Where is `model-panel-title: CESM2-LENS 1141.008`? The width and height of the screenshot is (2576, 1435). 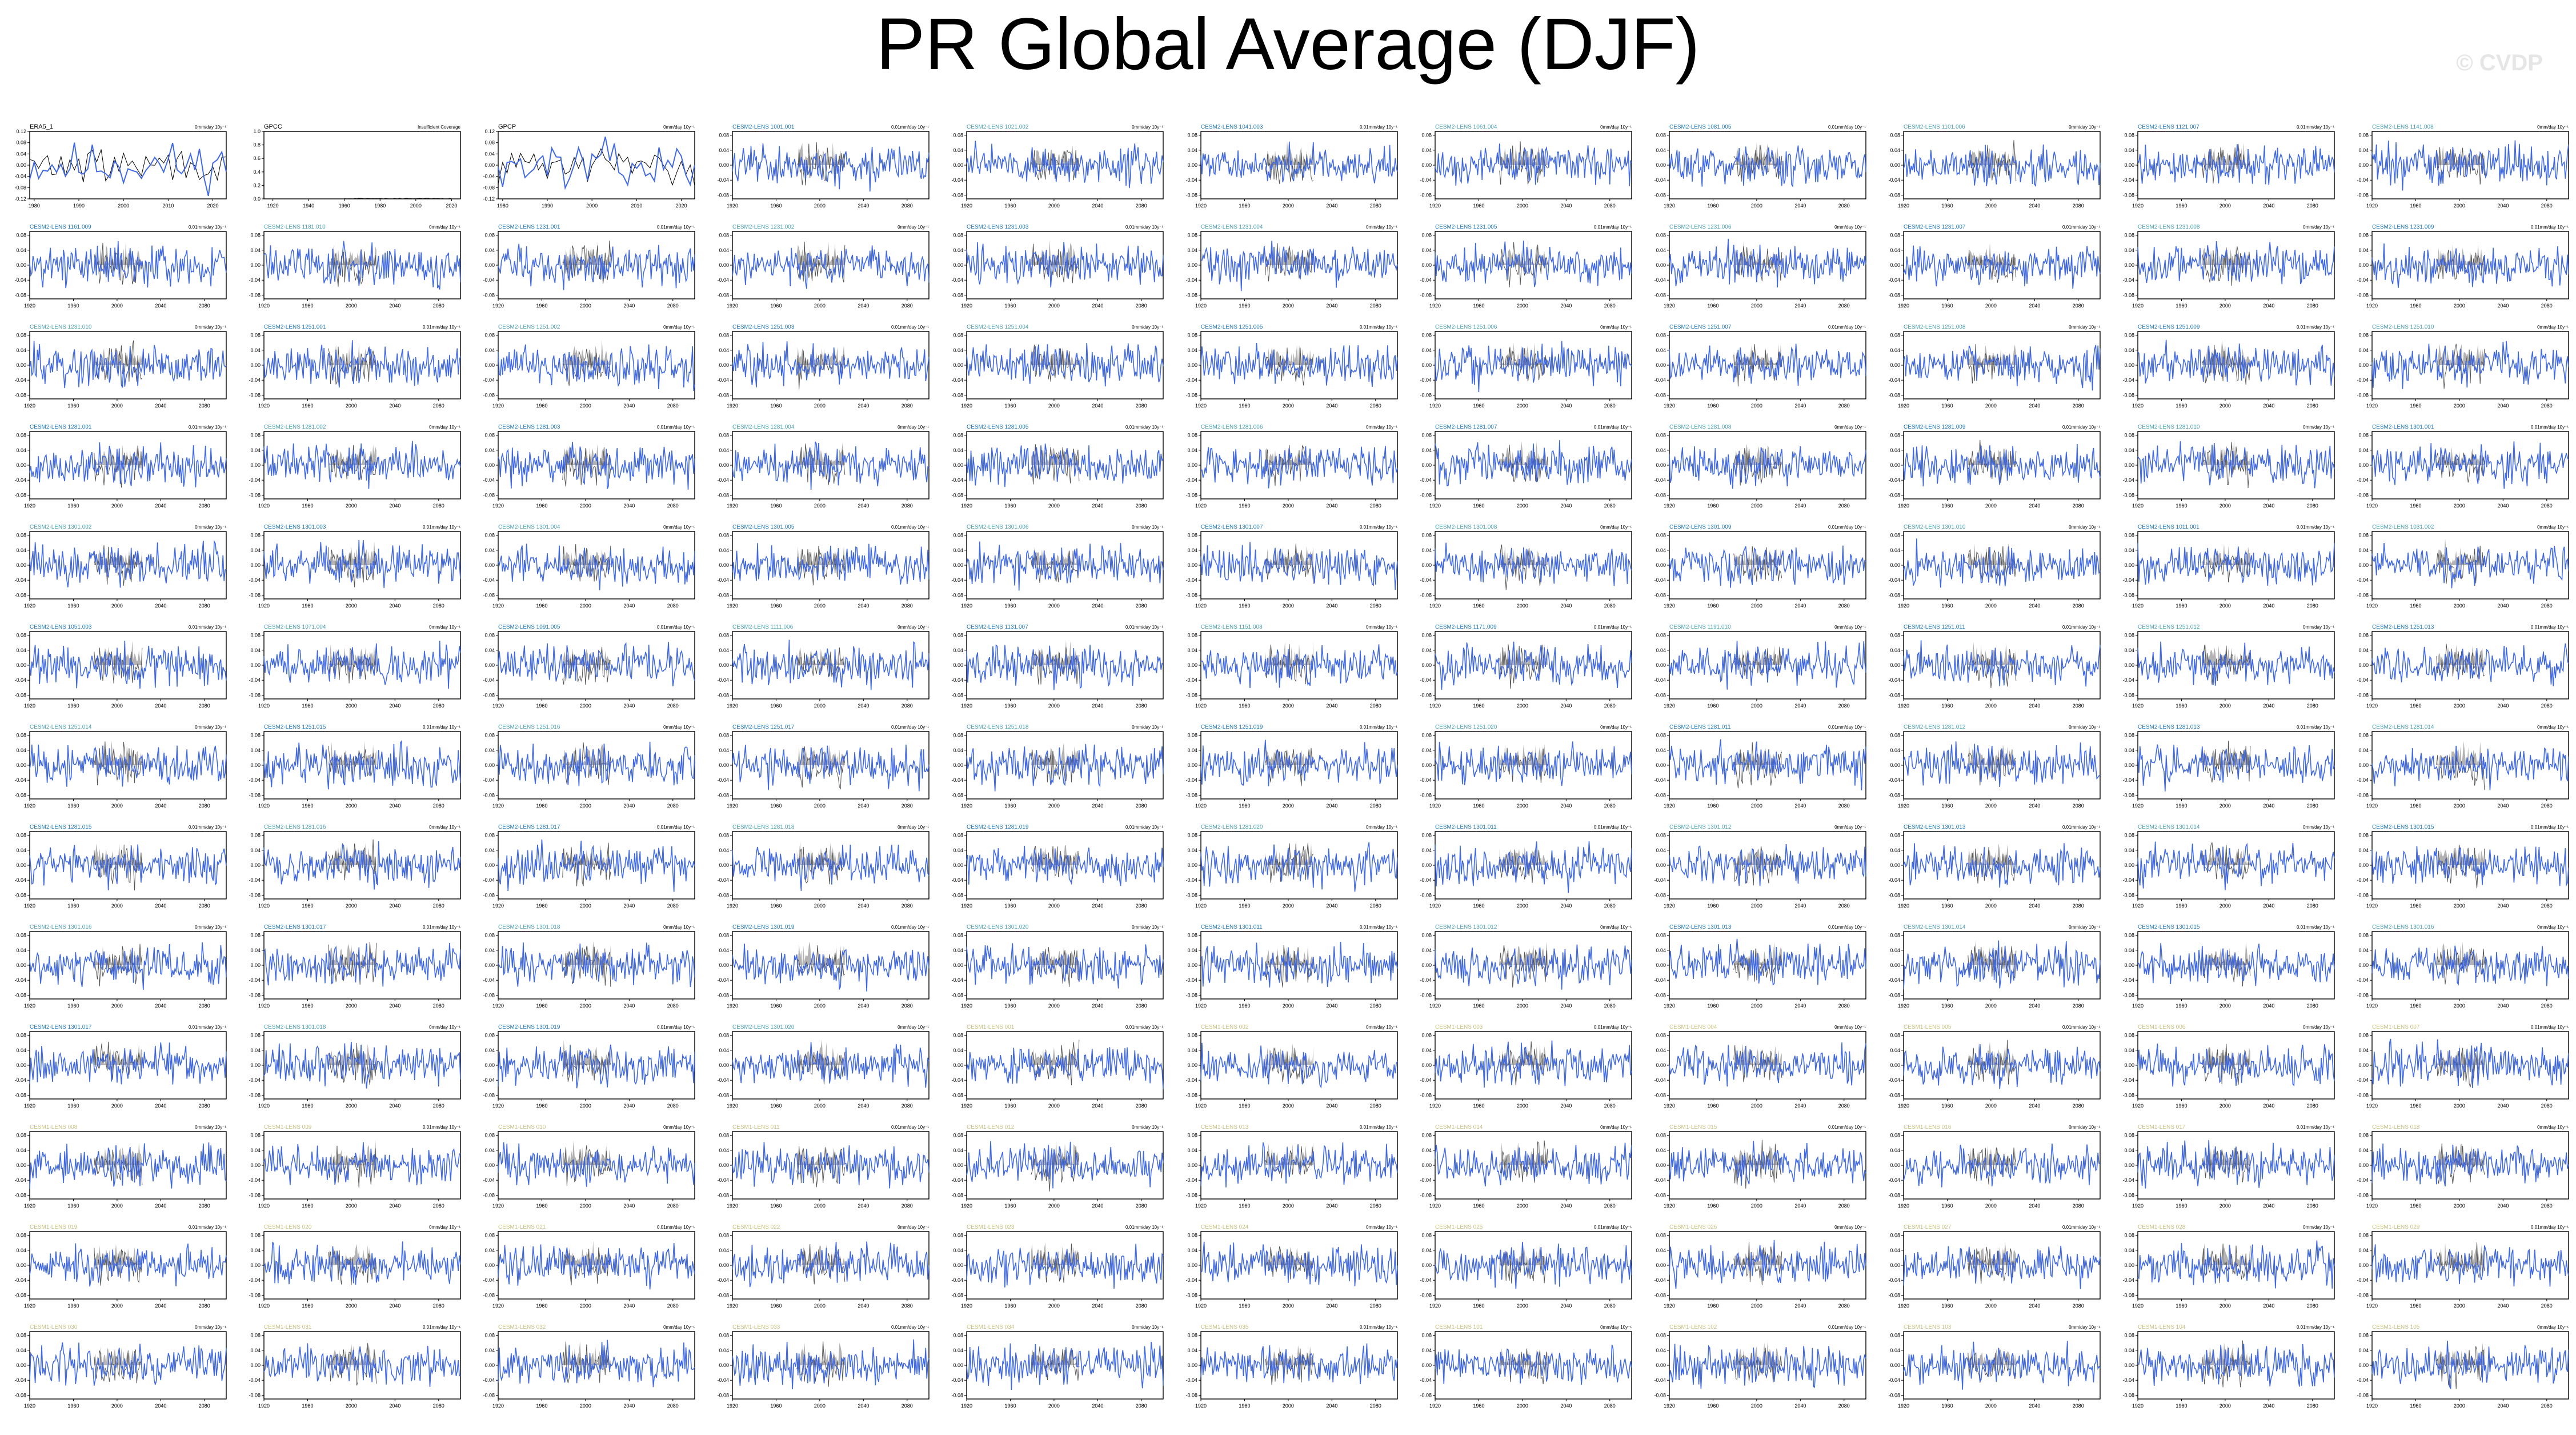 model-panel-title: CESM2-LENS 1141.008 is located at coordinates (2403, 127).